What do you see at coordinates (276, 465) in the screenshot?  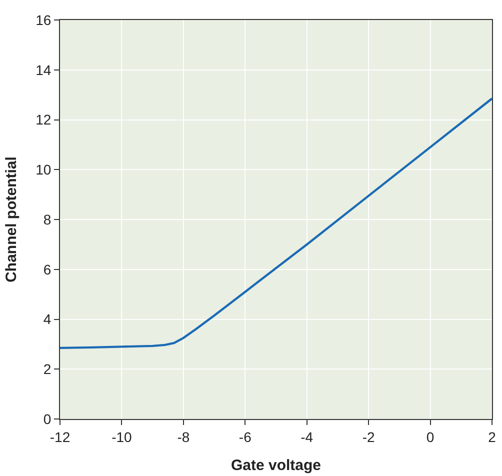 I see `x-axis-title: Gate voltage` at bounding box center [276, 465].